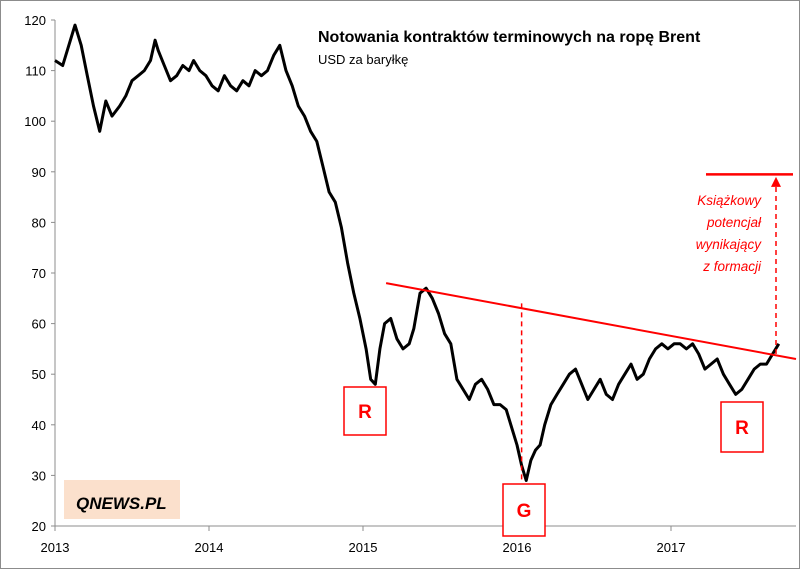 This screenshot has height=569, width=800. I want to click on annotation-line: potencjał, so click(734, 222).